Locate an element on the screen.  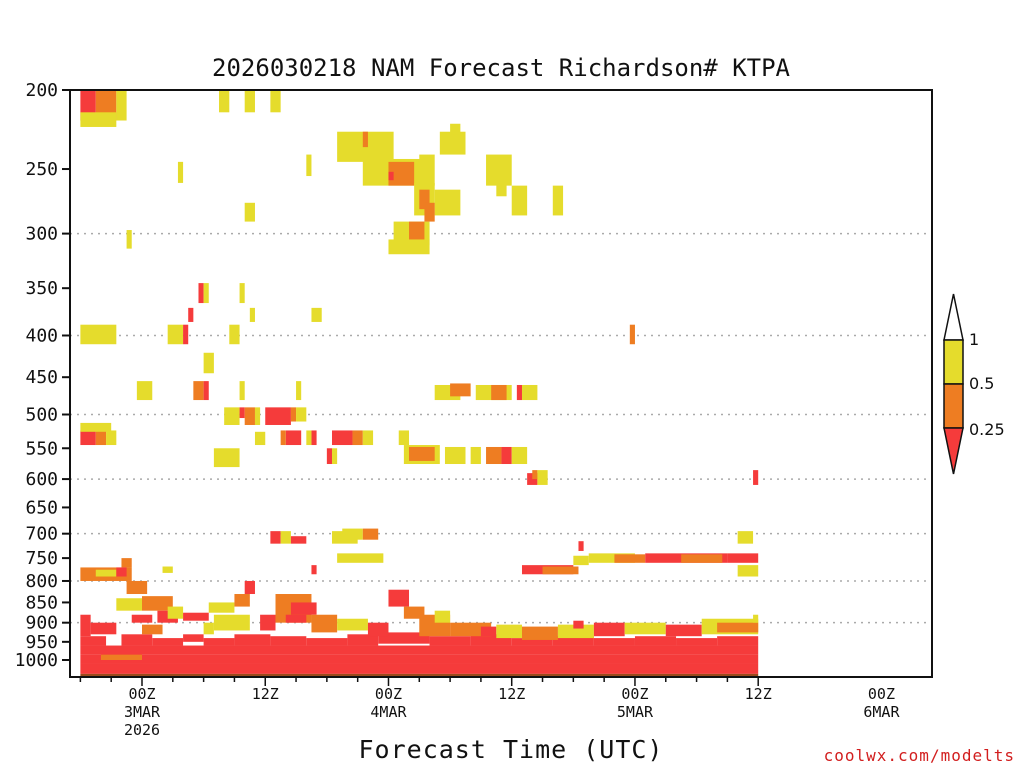
x-axis-label: Forecast Time (UTC) is located at coordinates (511, 749).